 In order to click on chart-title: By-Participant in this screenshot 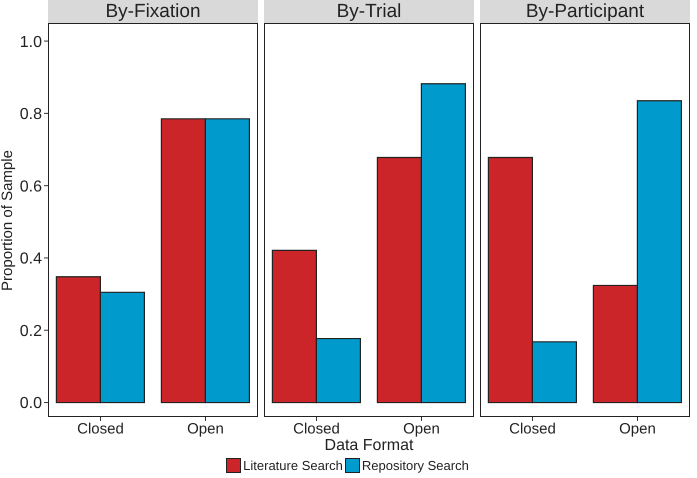, I will do `click(585, 11)`.